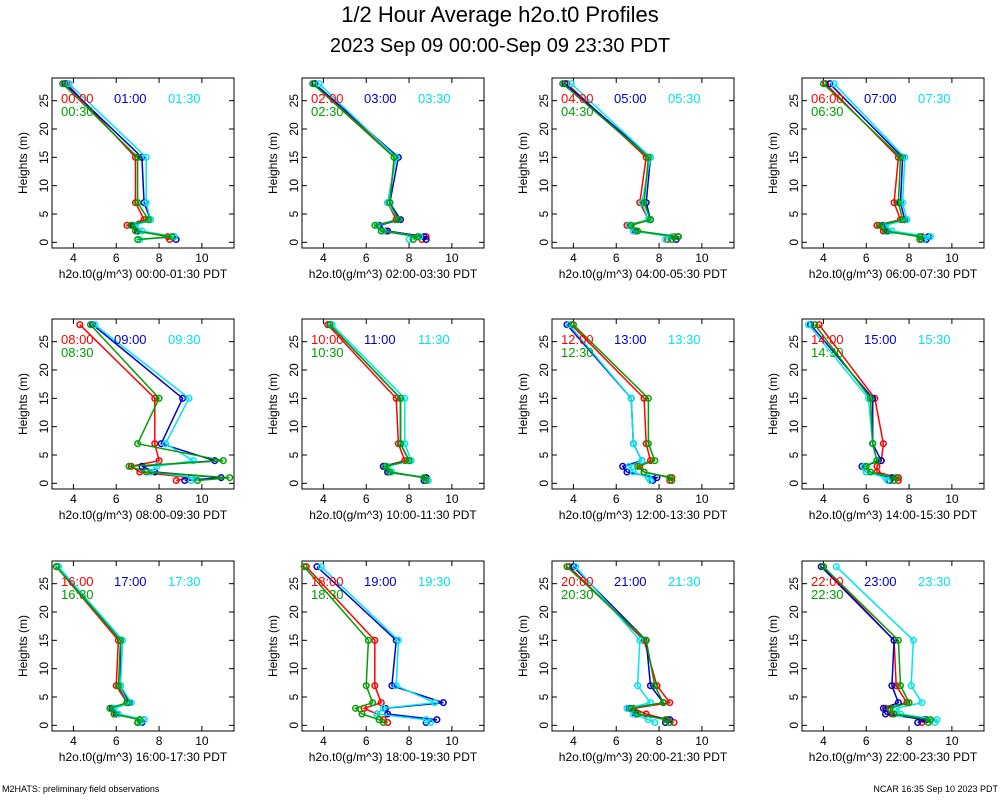  I want to click on legend-entry: 06:00, so click(827, 98).